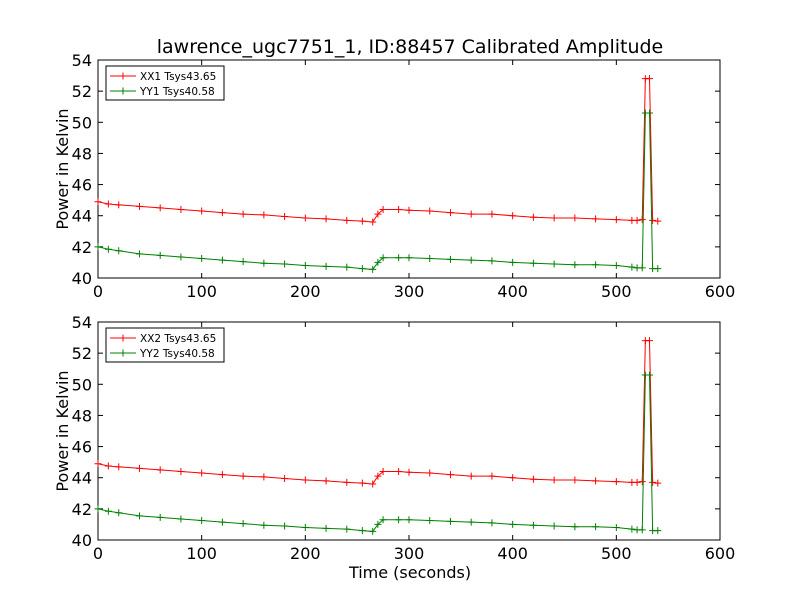  What do you see at coordinates (82, 384) in the screenshot?
I see `y-tick-label: 50` at bounding box center [82, 384].